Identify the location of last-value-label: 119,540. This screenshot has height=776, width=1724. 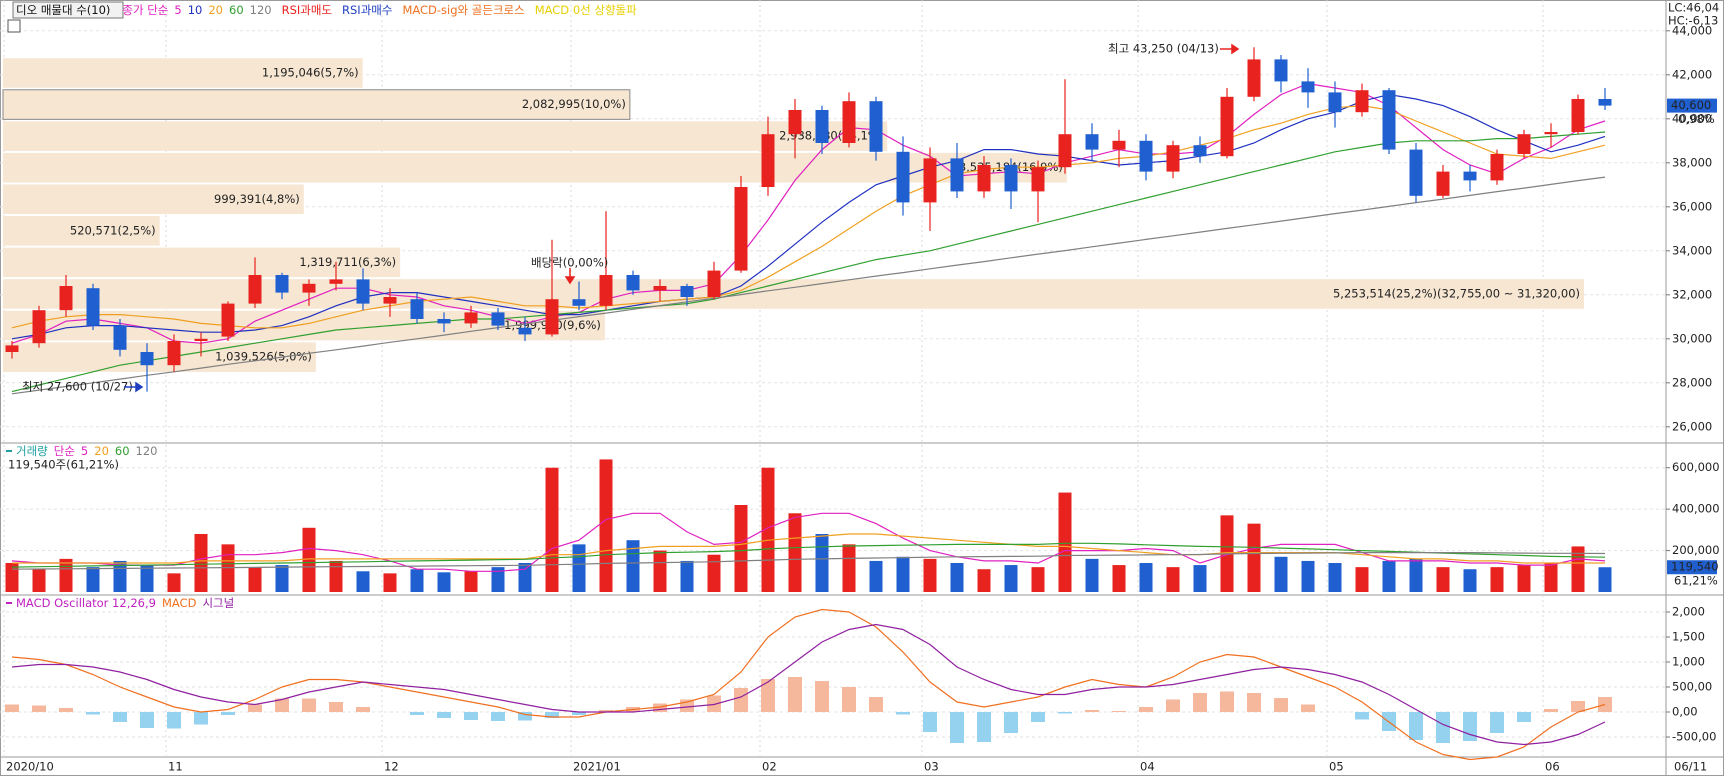
(1695, 567).